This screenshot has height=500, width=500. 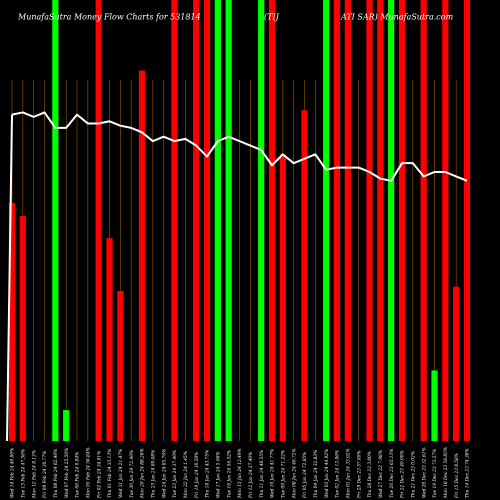 What do you see at coordinates (218, 475) in the screenshot?
I see `x-tick-label: Wed 17 Jan 24 5.96%` at bounding box center [218, 475].